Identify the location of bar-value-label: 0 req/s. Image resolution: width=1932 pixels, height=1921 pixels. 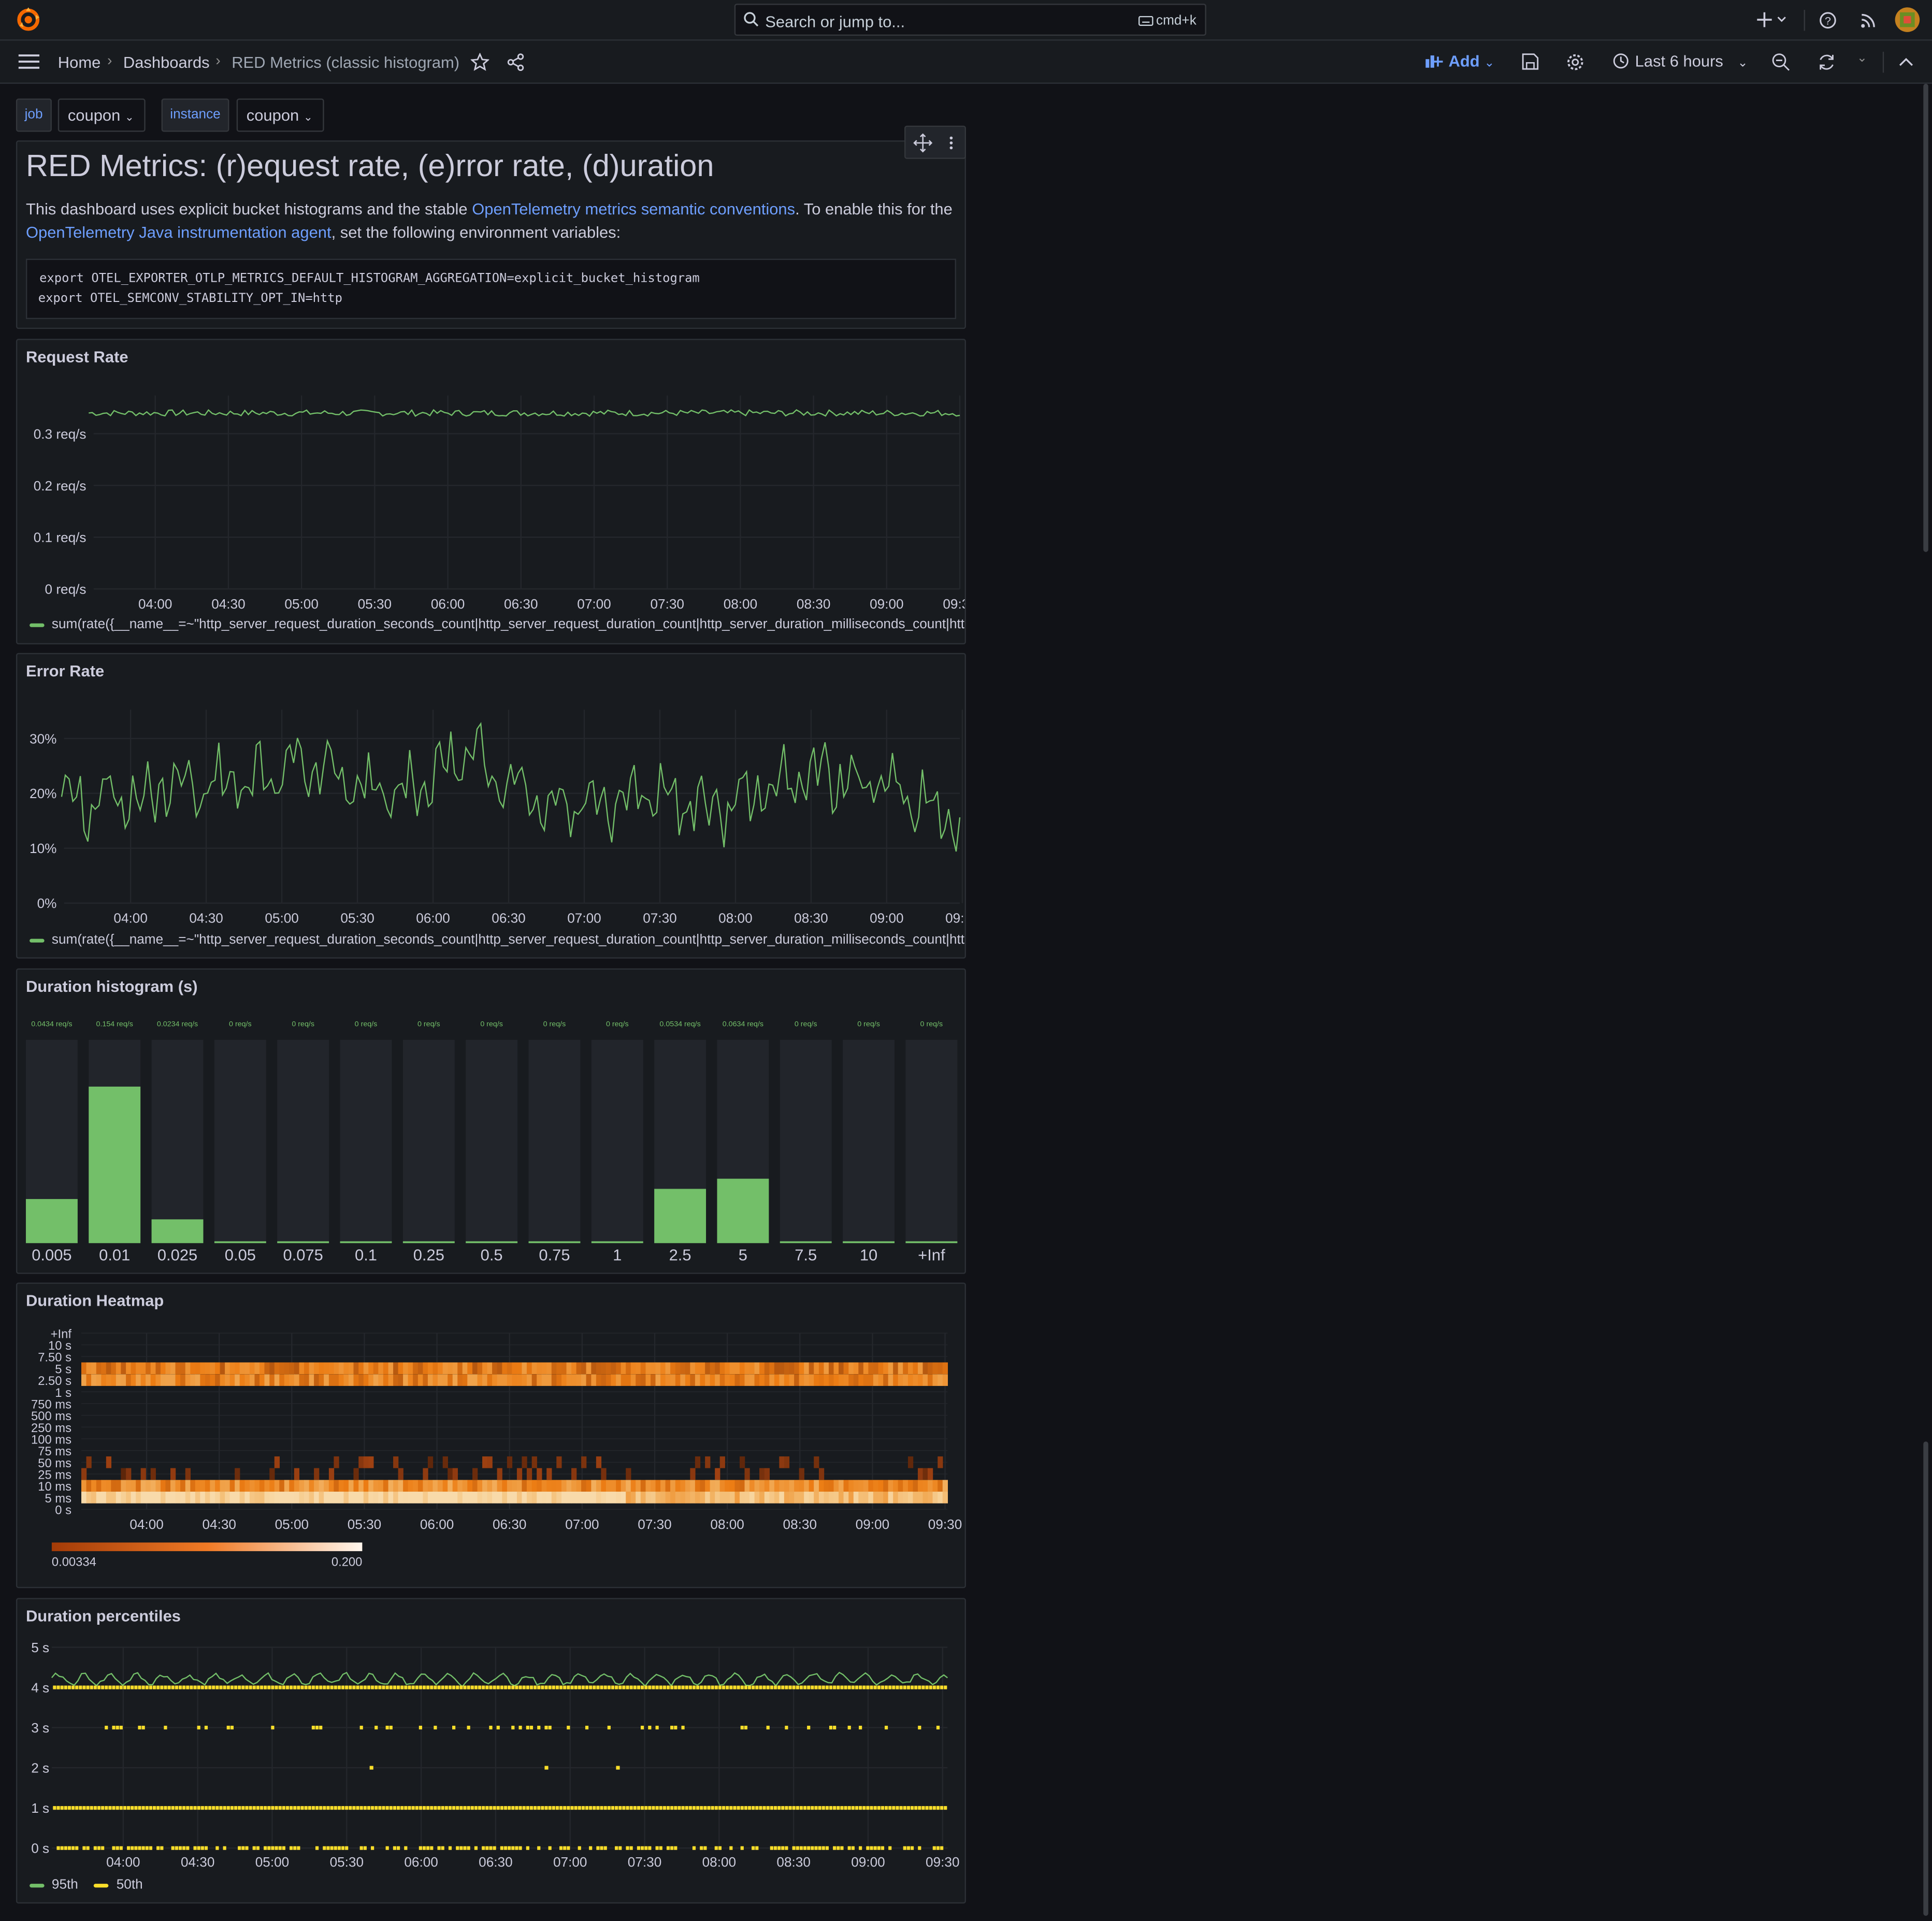
(491, 1024).